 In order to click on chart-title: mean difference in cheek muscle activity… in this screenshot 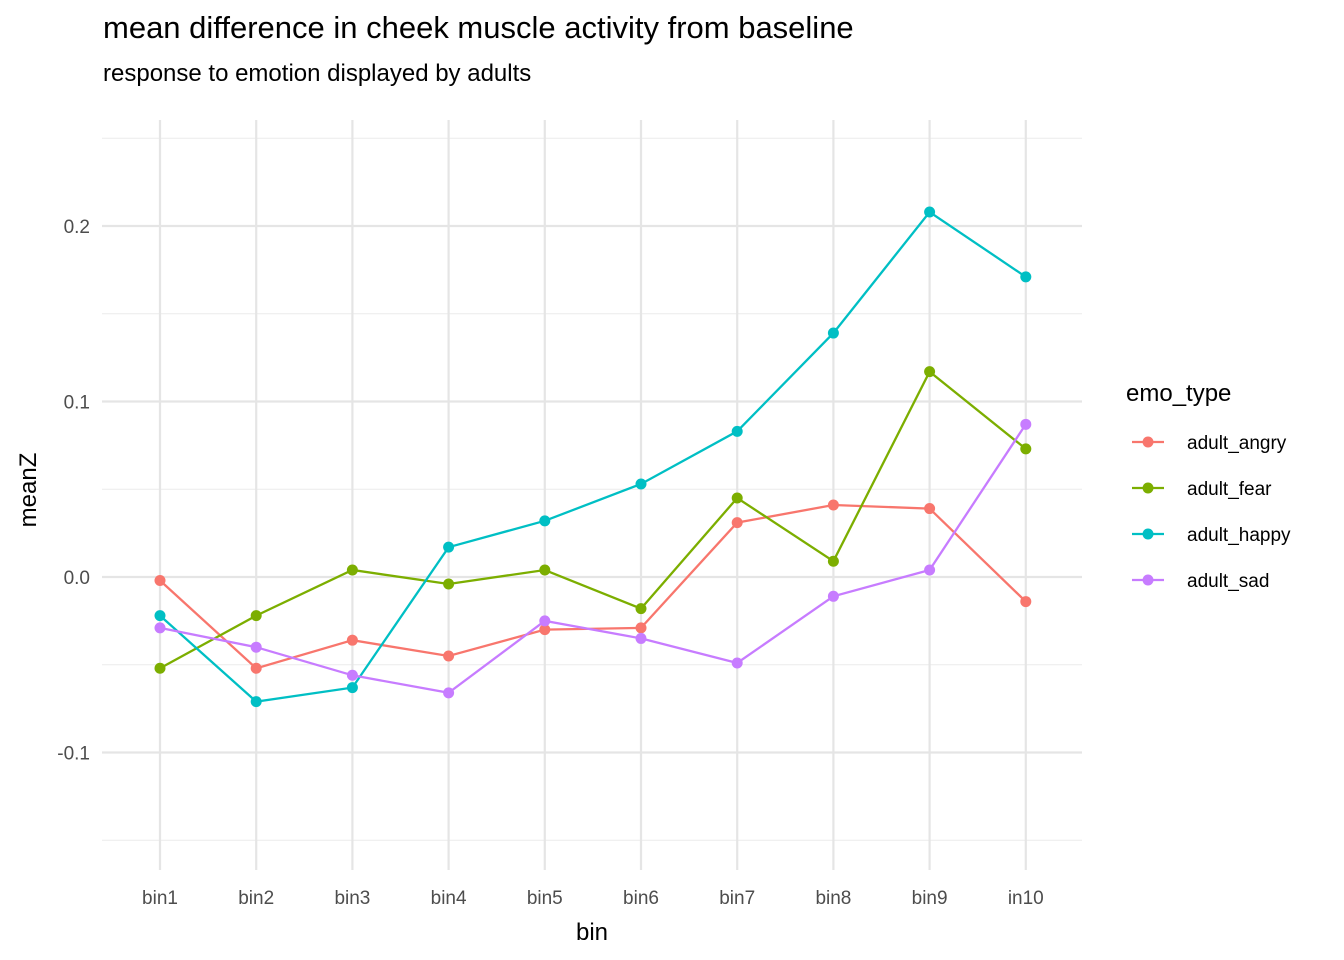, I will do `click(478, 27)`.